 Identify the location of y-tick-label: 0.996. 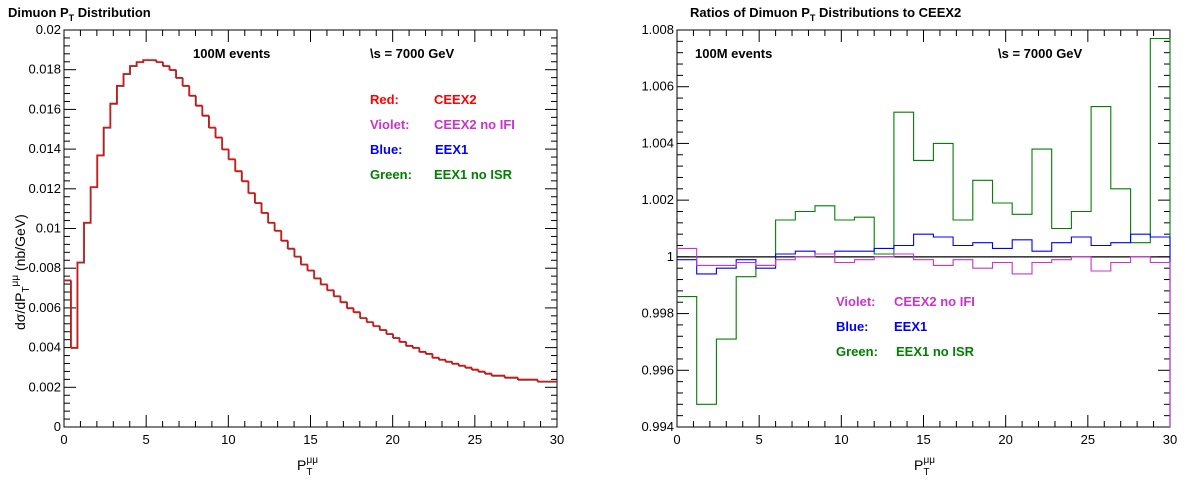
(657, 369).